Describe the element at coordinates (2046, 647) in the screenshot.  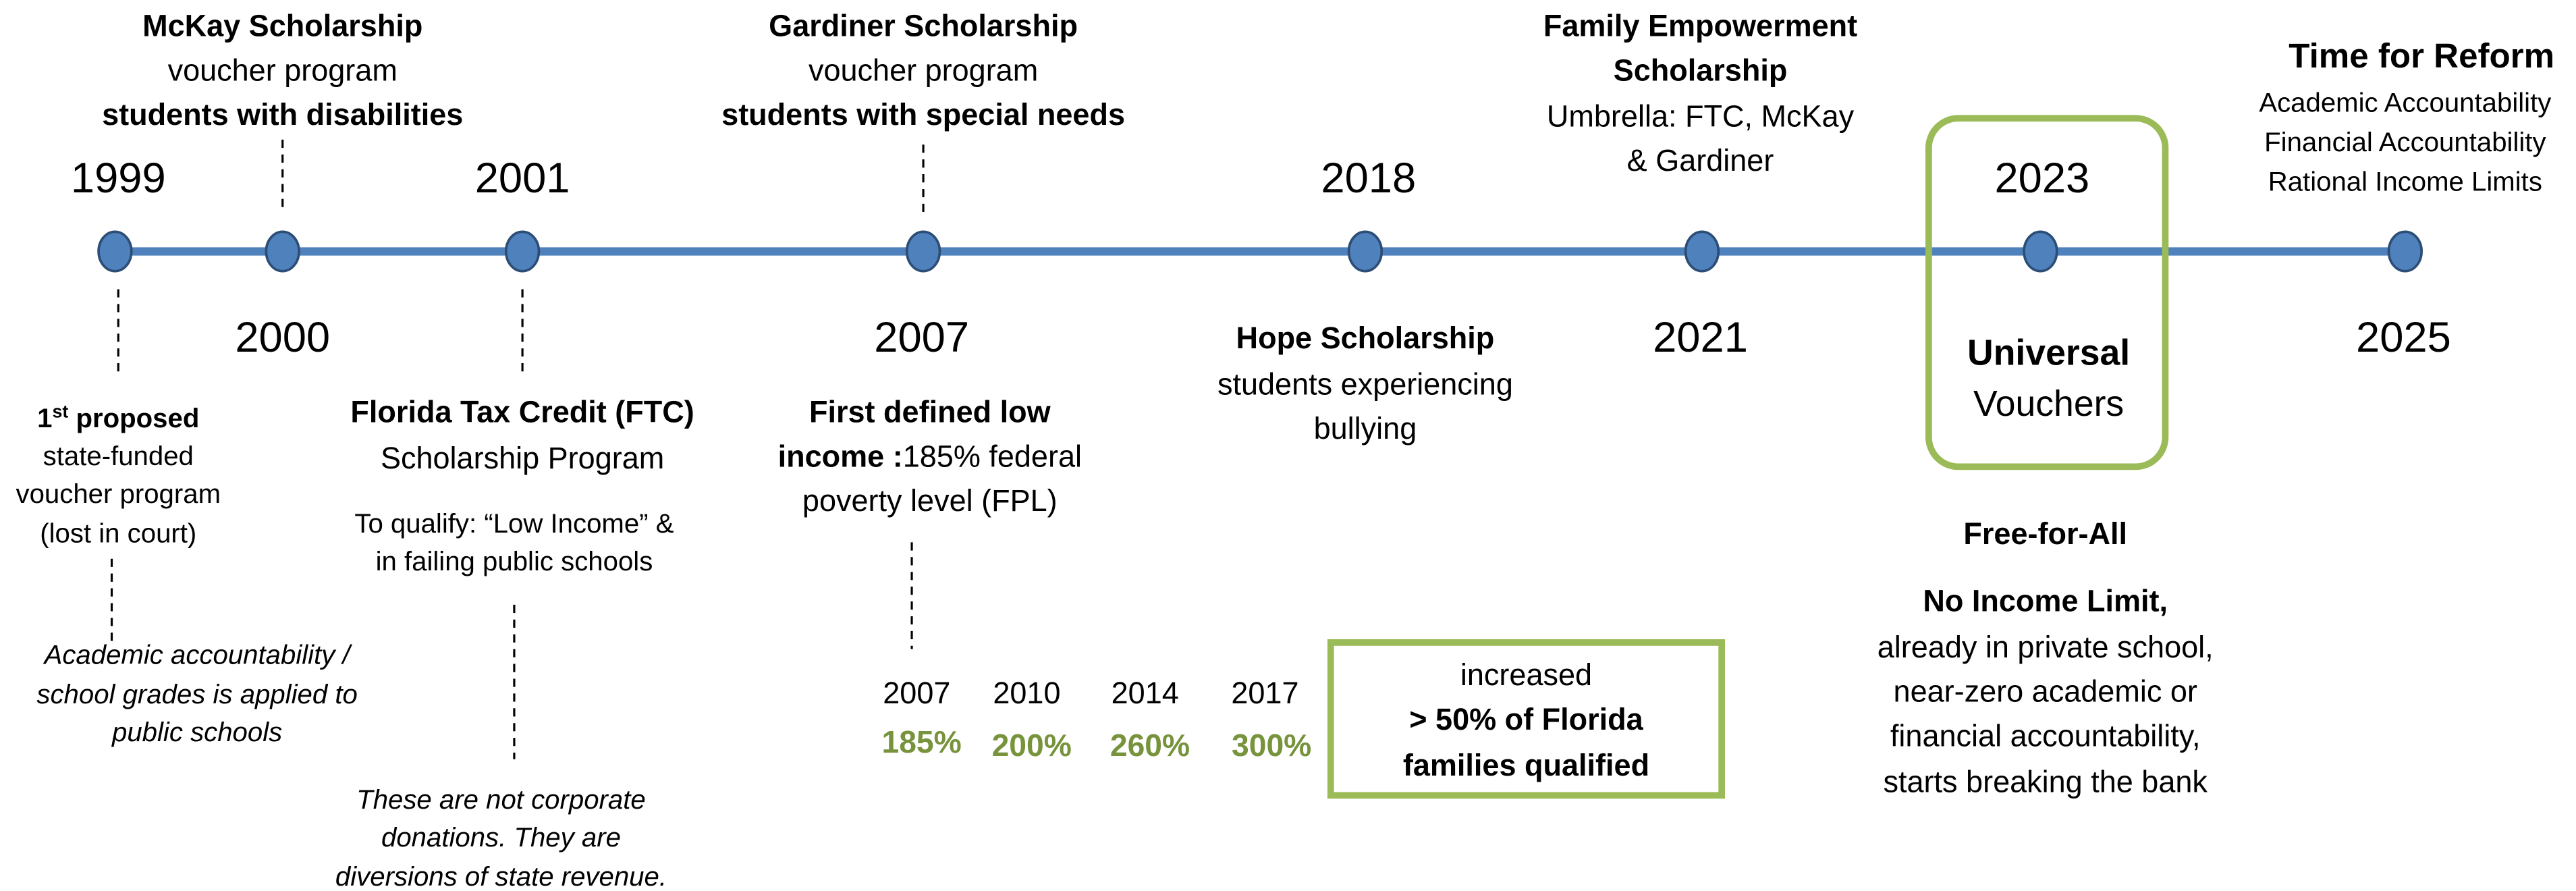
I see `event-text: already in private school,` at that location.